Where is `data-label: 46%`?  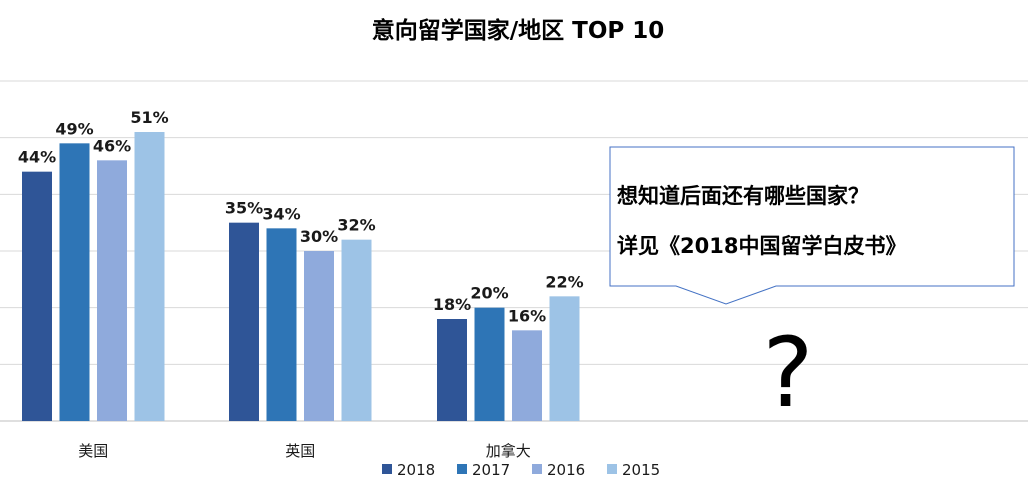
data-label: 46% is located at coordinates (112, 145).